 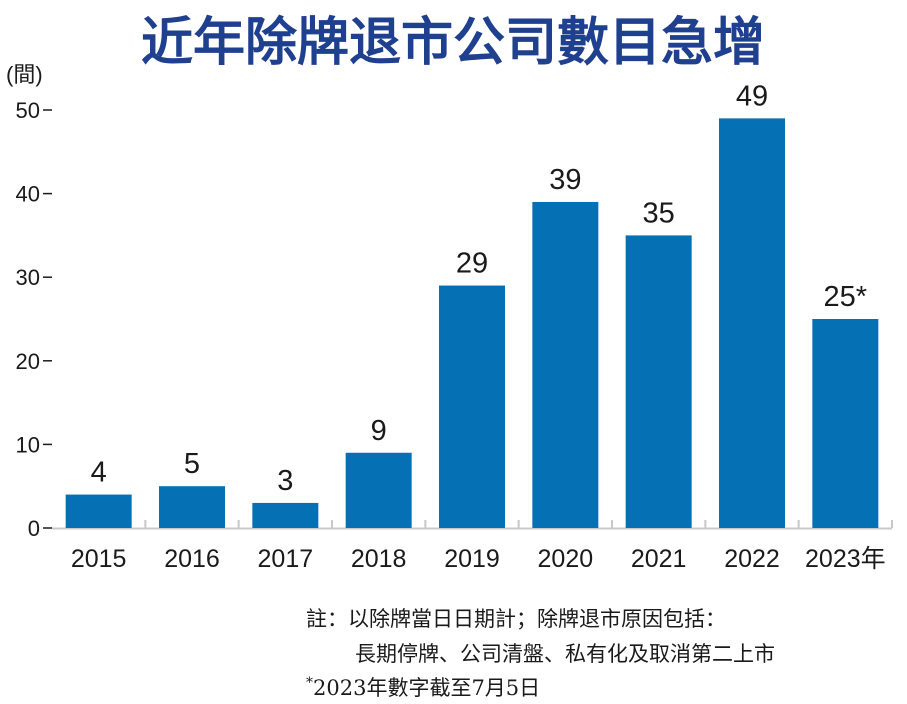 What do you see at coordinates (379, 431) in the screenshot?
I see `data-label: 9` at bounding box center [379, 431].